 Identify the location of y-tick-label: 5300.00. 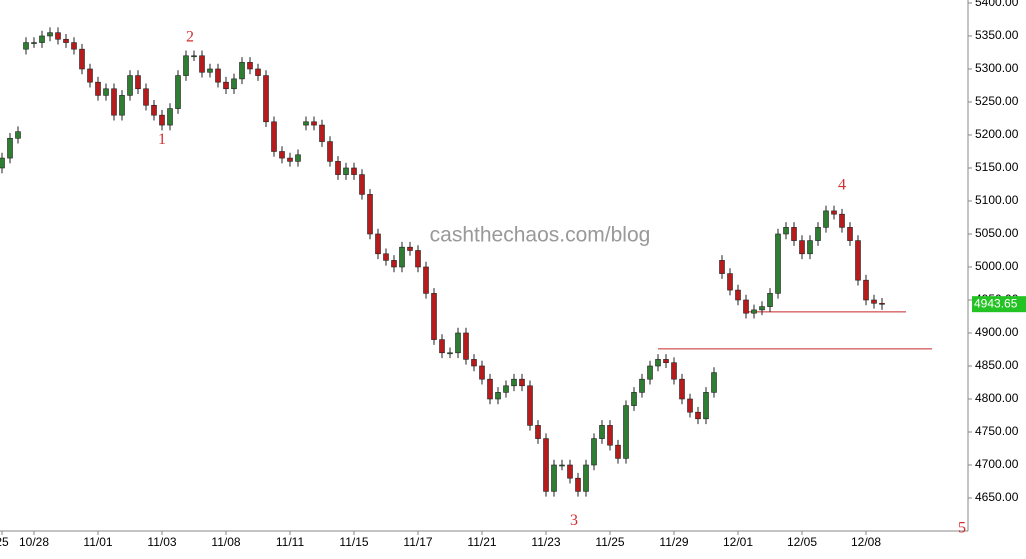
(997, 68).